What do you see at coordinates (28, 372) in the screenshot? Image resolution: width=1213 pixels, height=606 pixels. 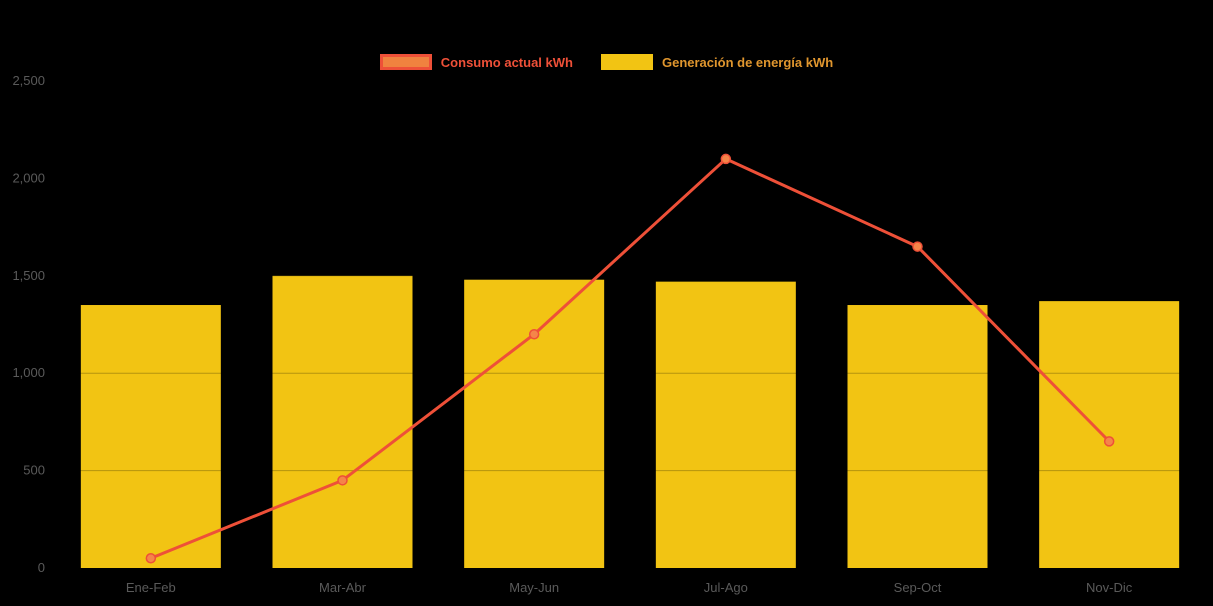 I see `y-axis-tick-label: 1,000` at bounding box center [28, 372].